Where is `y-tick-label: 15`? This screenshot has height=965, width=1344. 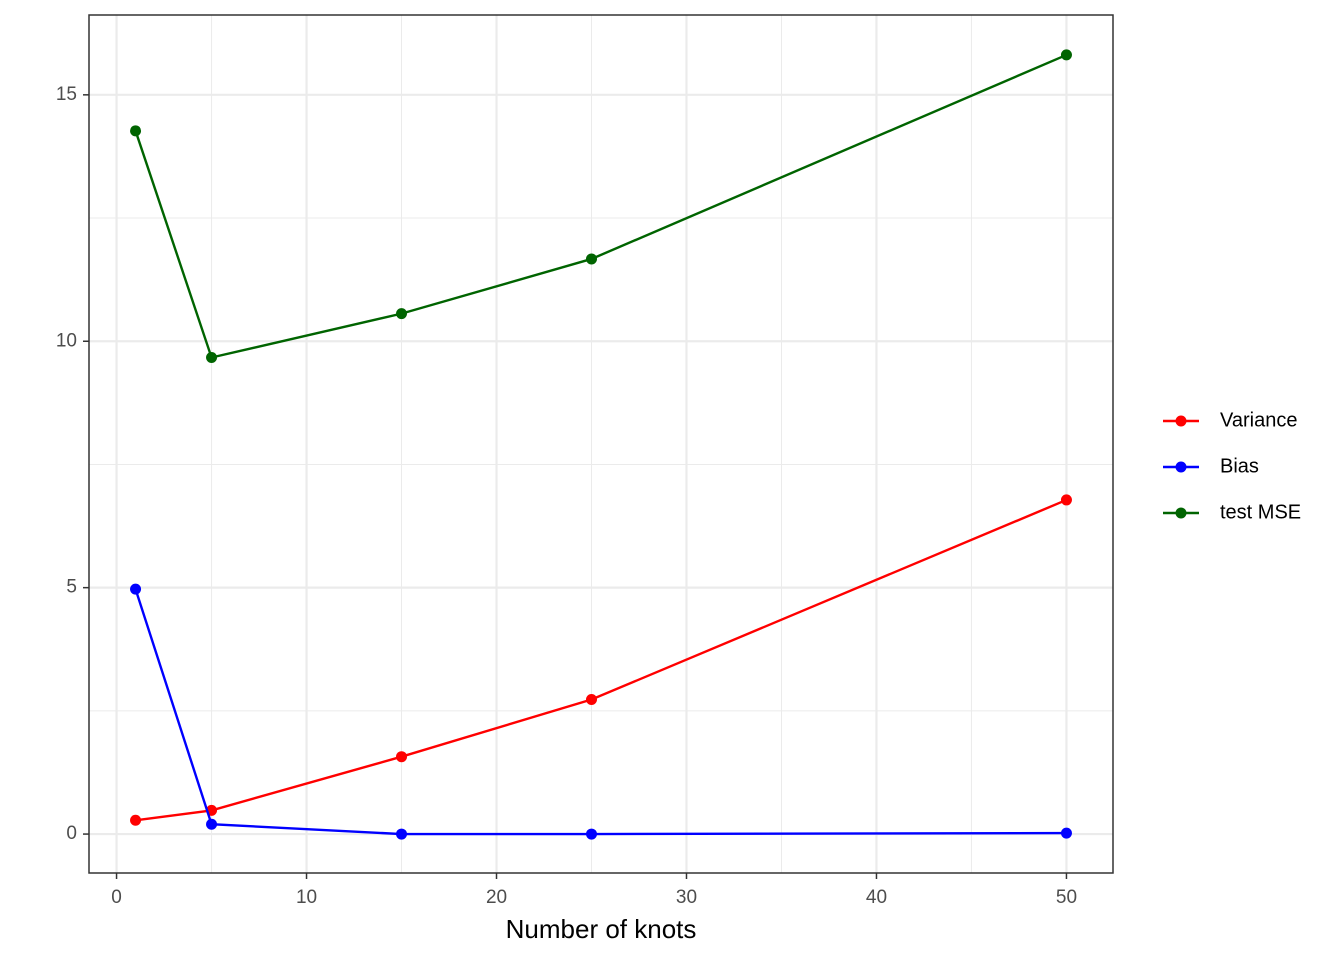 y-tick-label: 15 is located at coordinates (66, 94).